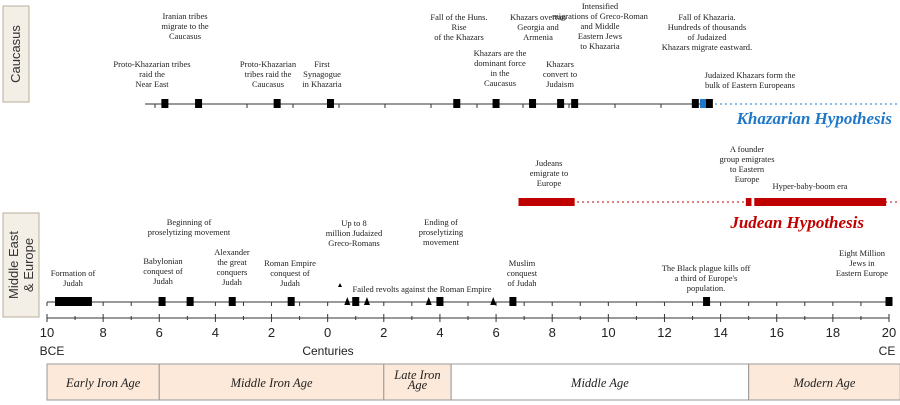  I want to click on caucasus-event-label: First Synagogue in Khazaria, so click(322, 74).